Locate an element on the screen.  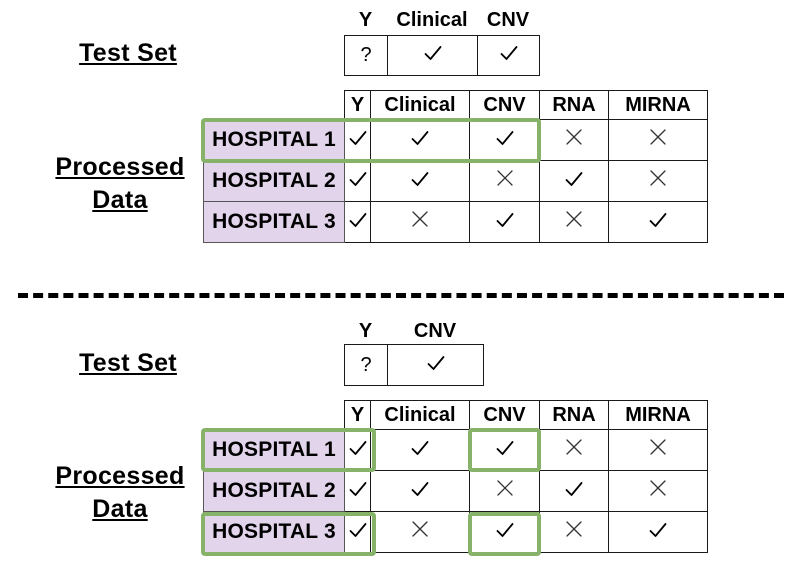
test-set-label-bottom: Test Set is located at coordinates (128, 363).